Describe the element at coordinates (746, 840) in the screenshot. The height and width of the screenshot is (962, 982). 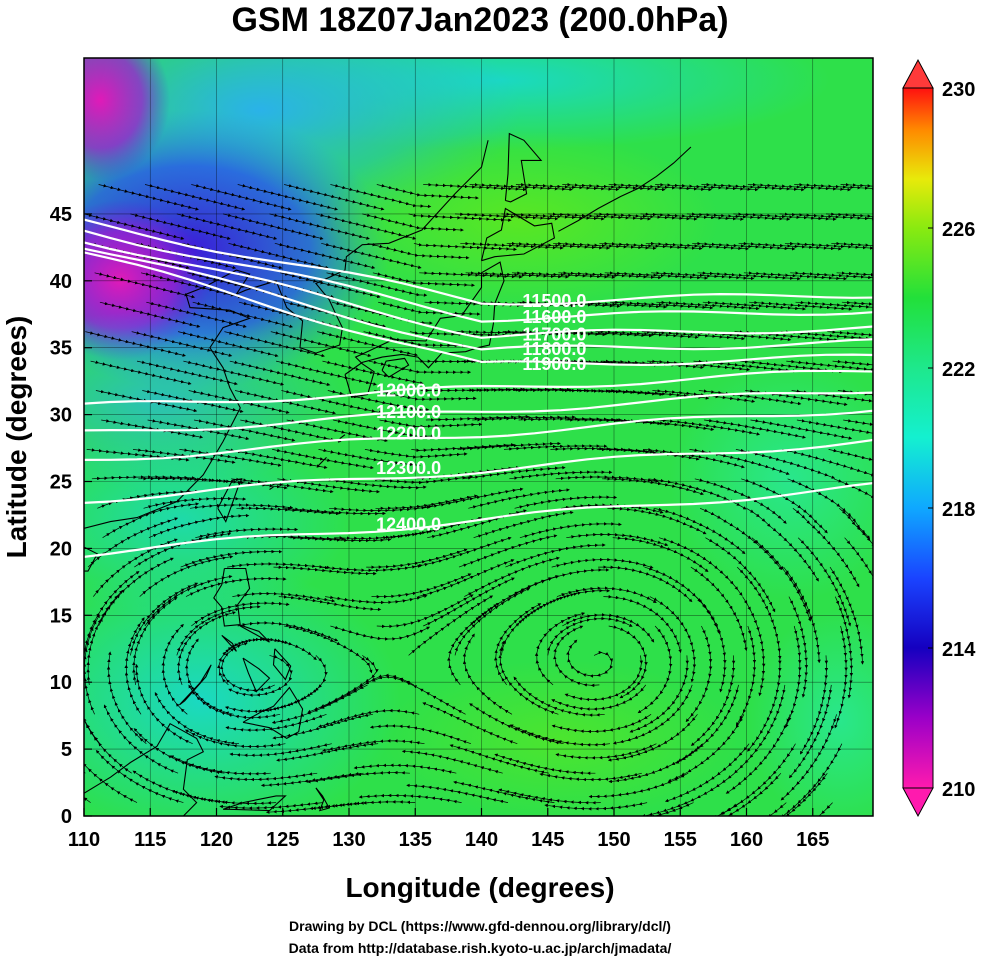
I see `x-tick-label: 160` at that location.